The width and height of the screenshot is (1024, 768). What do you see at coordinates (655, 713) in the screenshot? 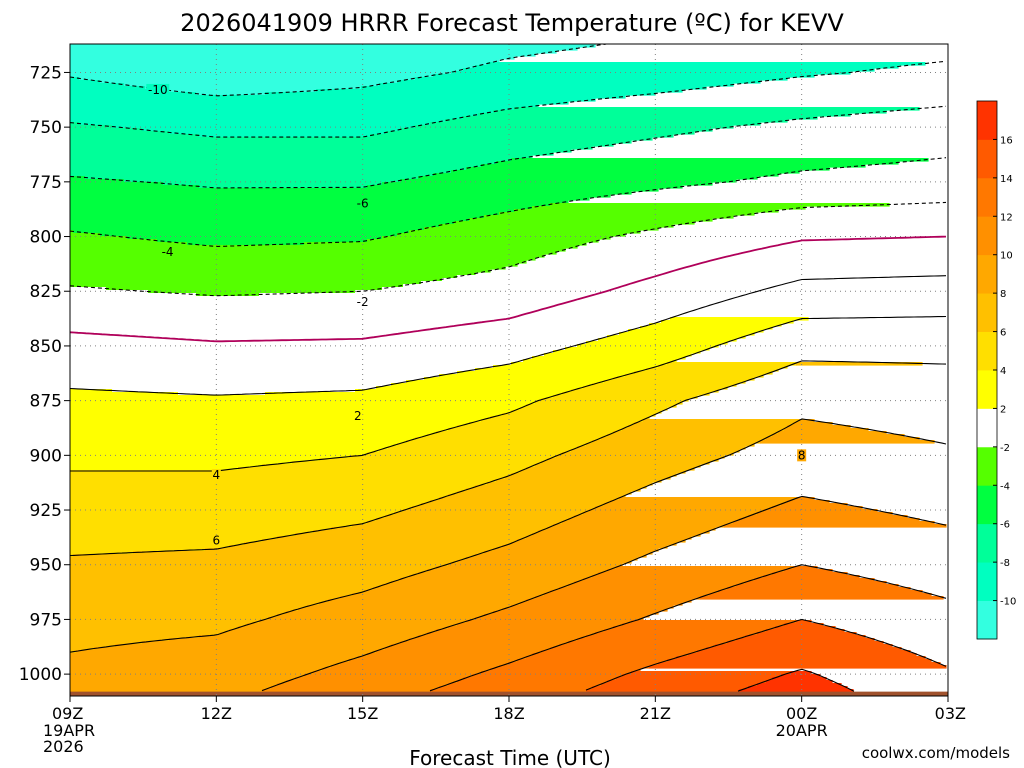
I see `x-tick-label: 21Z` at bounding box center [655, 713].